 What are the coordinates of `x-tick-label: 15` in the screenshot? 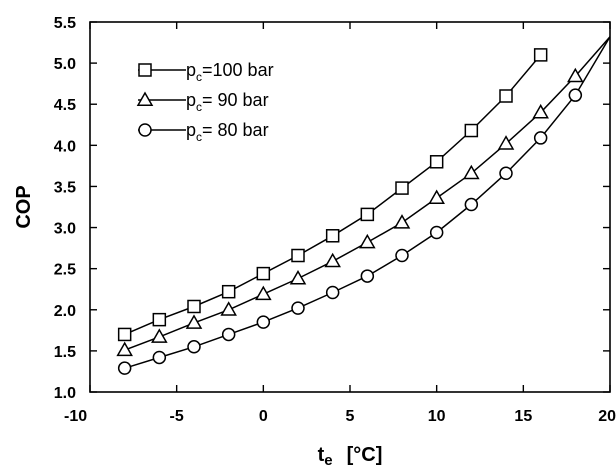 It's located at (523, 416).